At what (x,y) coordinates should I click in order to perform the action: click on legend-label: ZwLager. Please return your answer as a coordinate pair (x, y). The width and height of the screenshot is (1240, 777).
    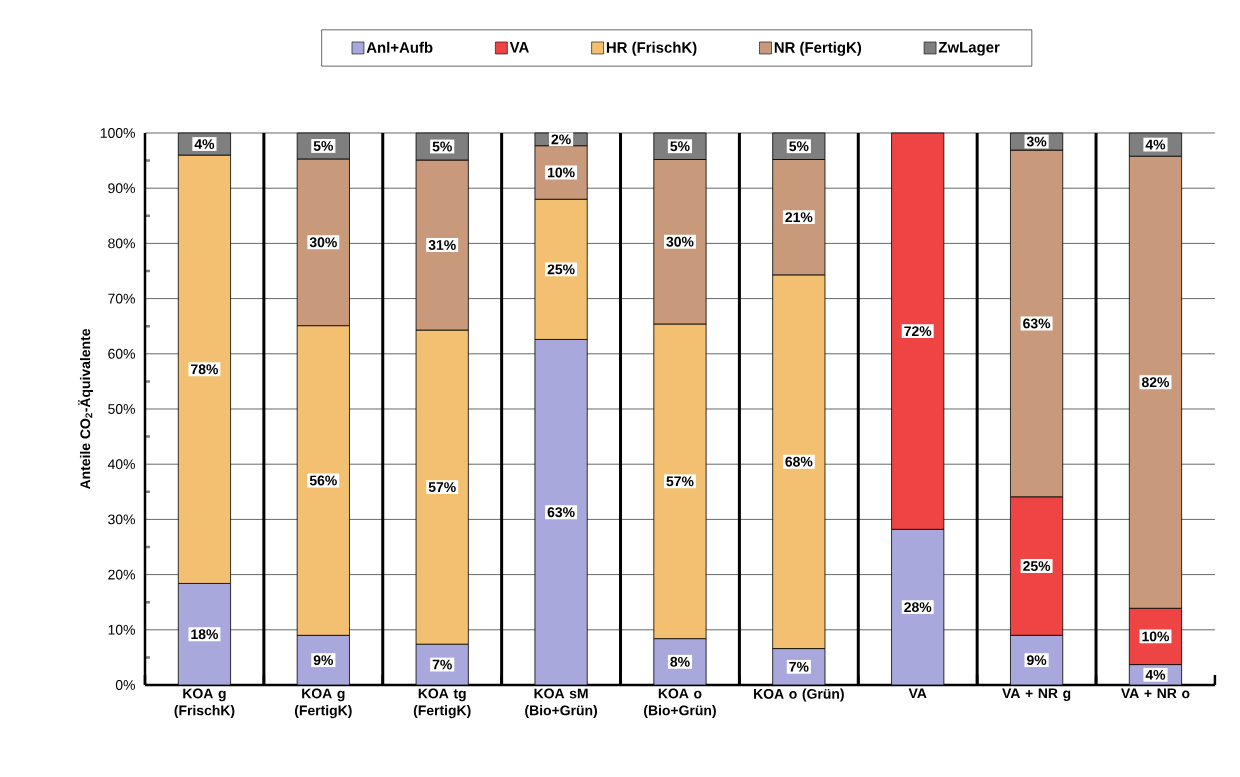
    Looking at the image, I should click on (969, 49).